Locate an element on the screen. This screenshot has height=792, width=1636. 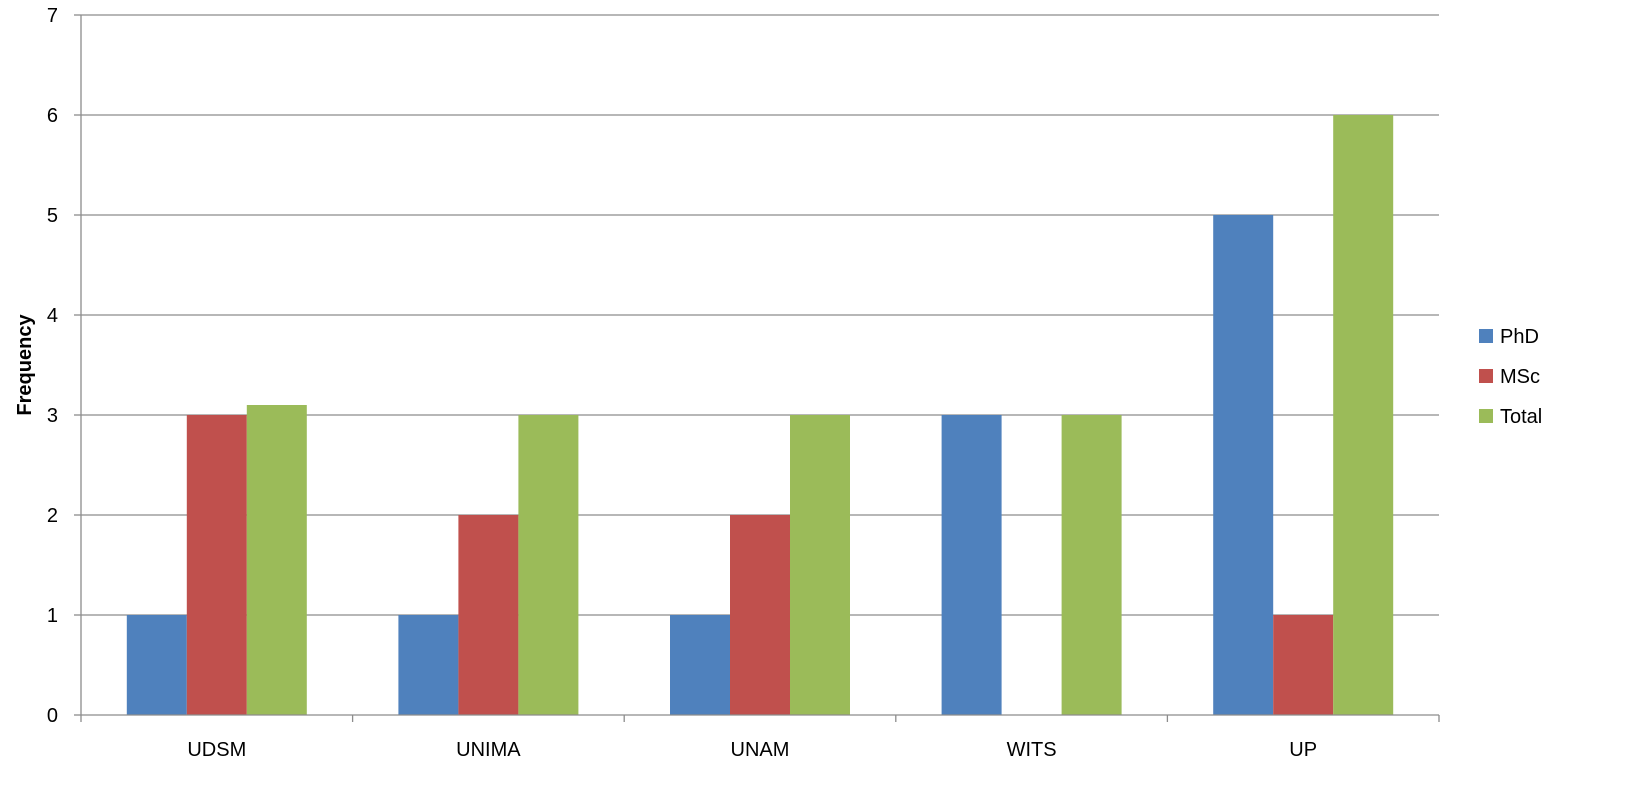
bar-msc-udsm is located at coordinates (216, 565).